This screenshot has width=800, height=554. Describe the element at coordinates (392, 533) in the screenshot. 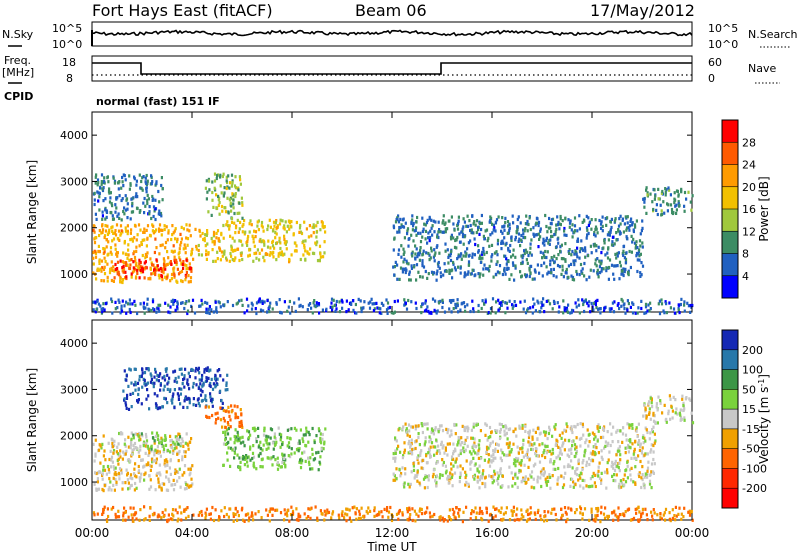

I see `time-tick-label: 12:00` at that location.